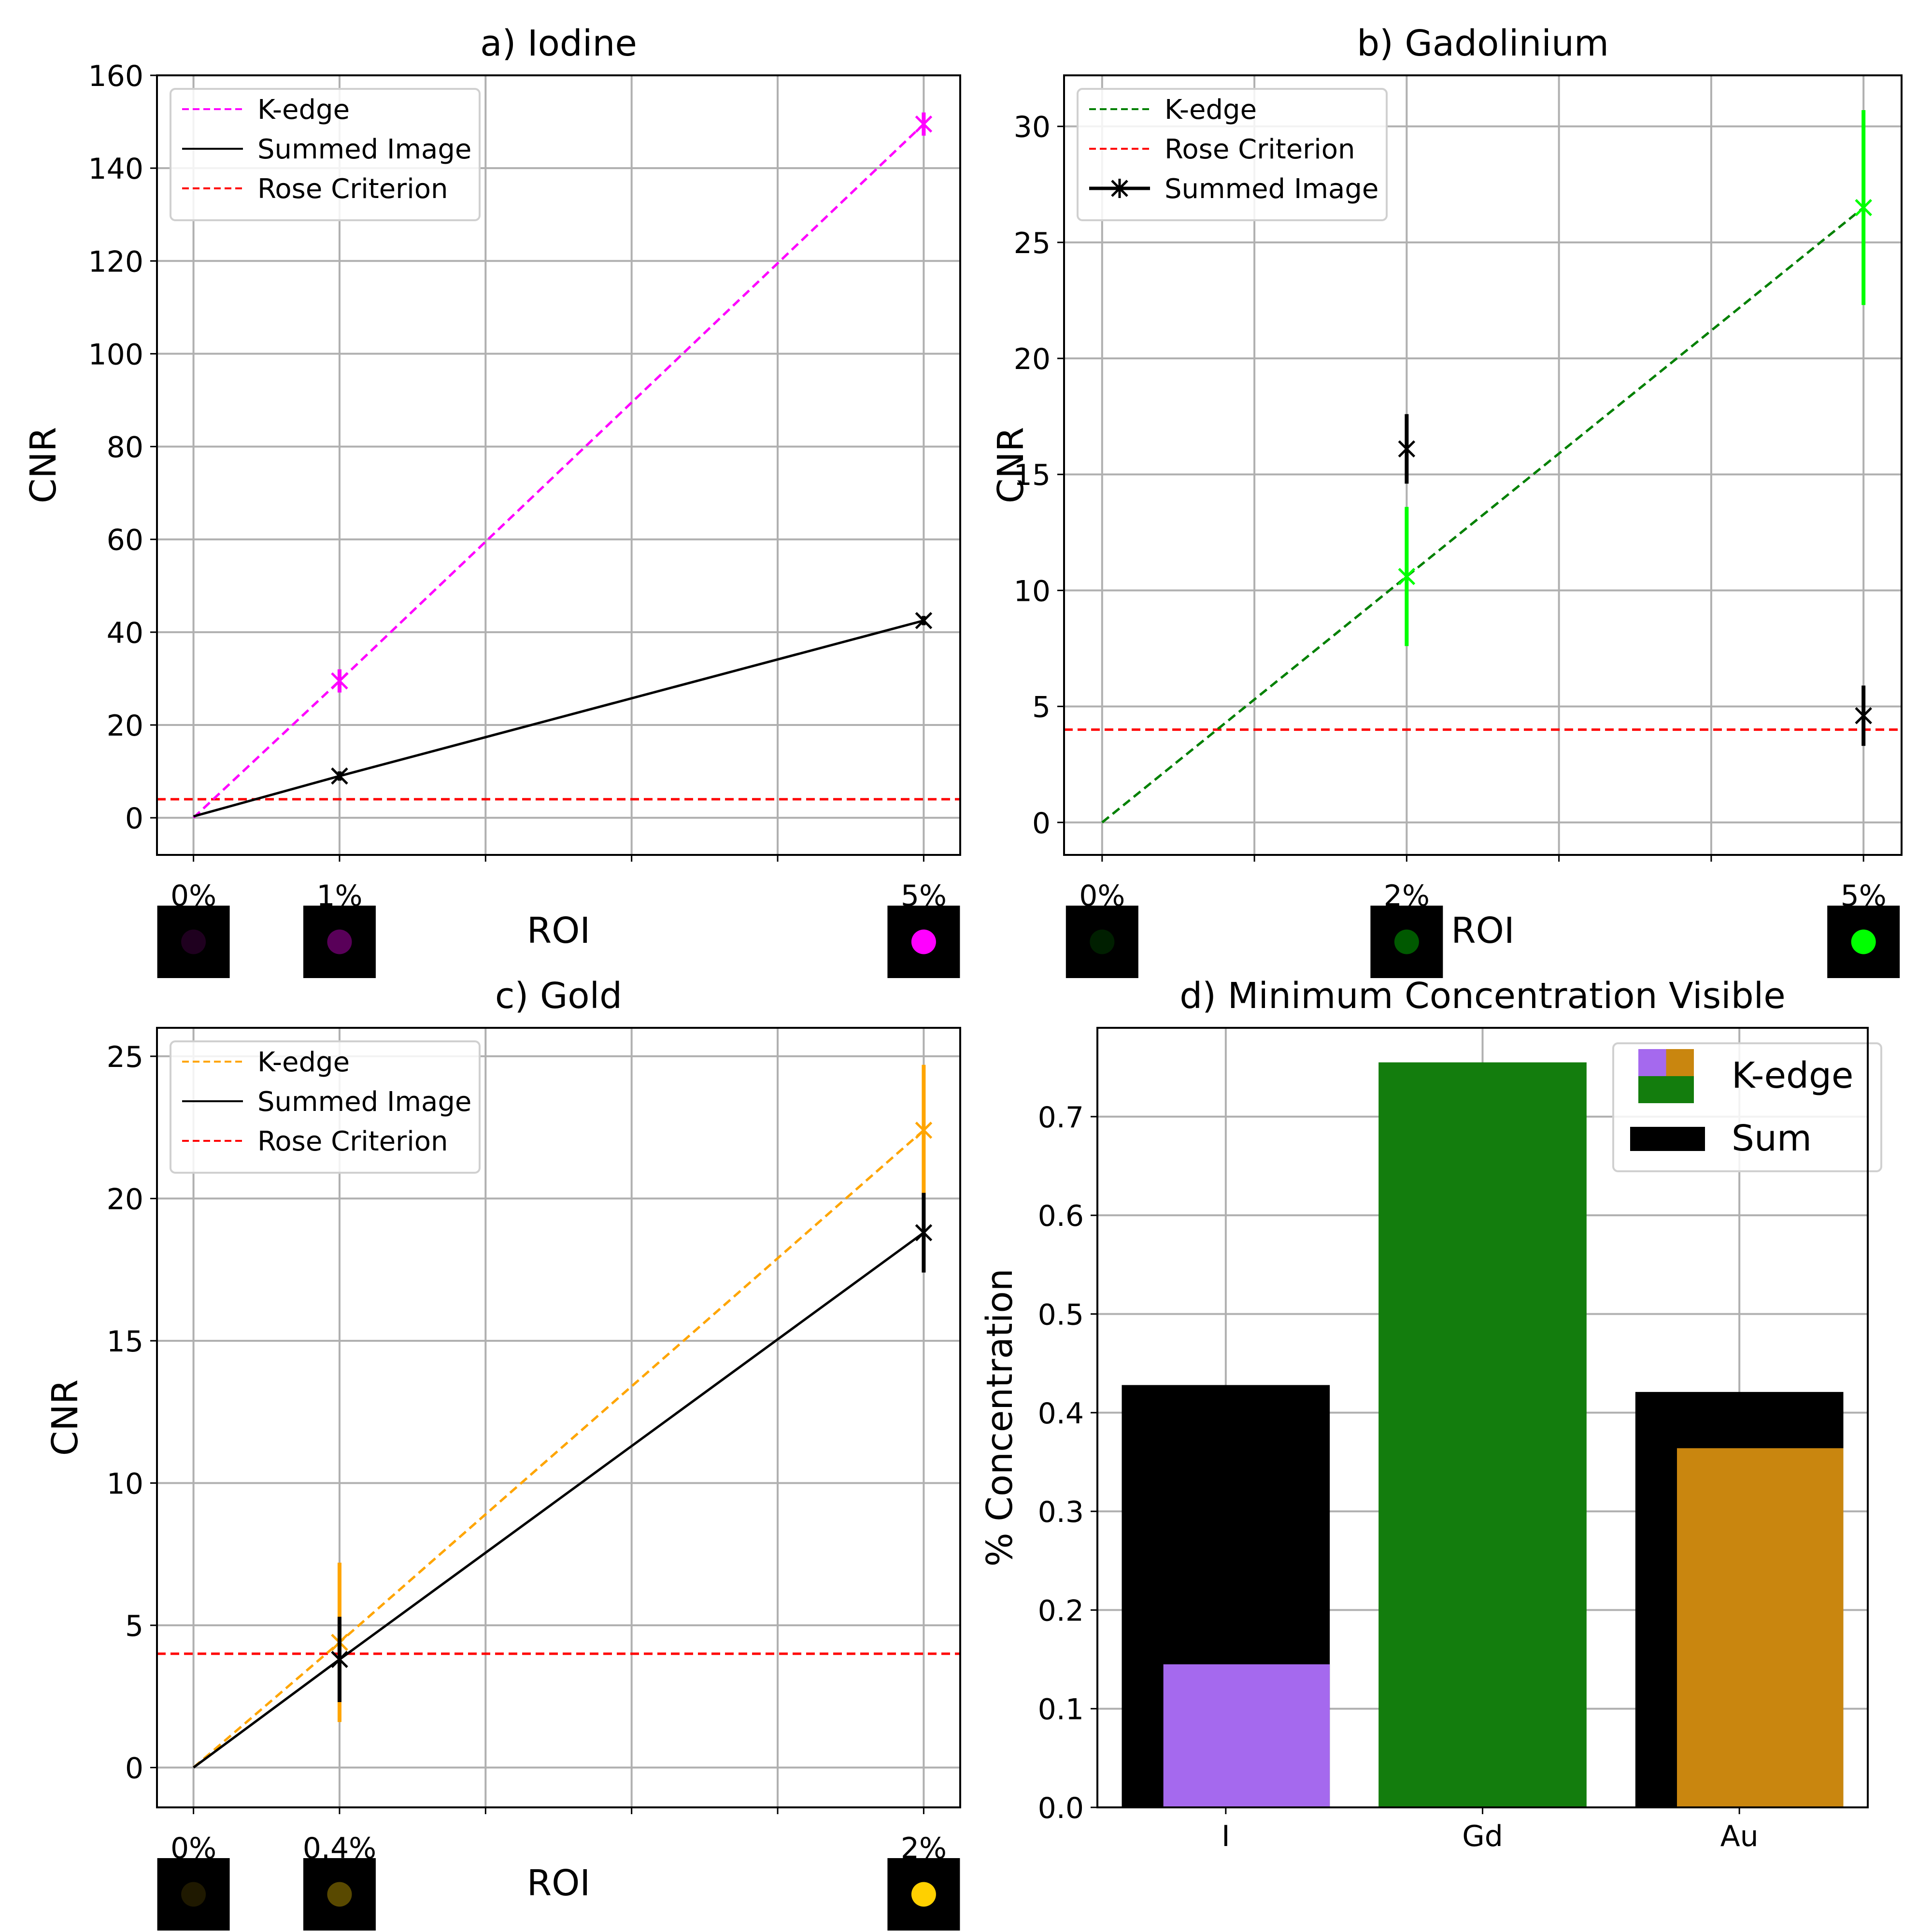 The height and width of the screenshot is (1932, 1932). What do you see at coordinates (1652, 1062) in the screenshot?
I see `legend-swatch-kedge-i` at bounding box center [1652, 1062].